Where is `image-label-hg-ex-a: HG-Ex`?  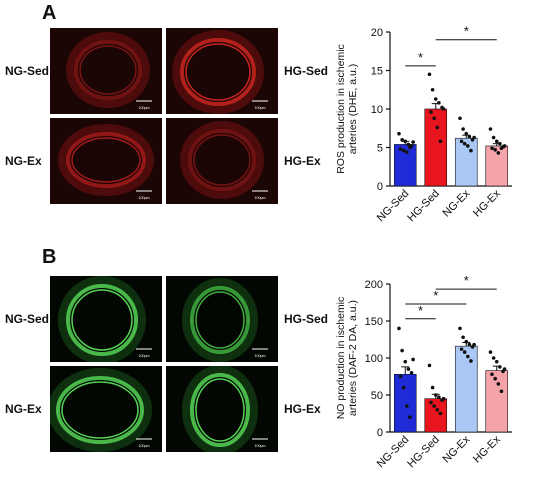 image-label-hg-ex-a: HG-Ex is located at coordinates (302, 161).